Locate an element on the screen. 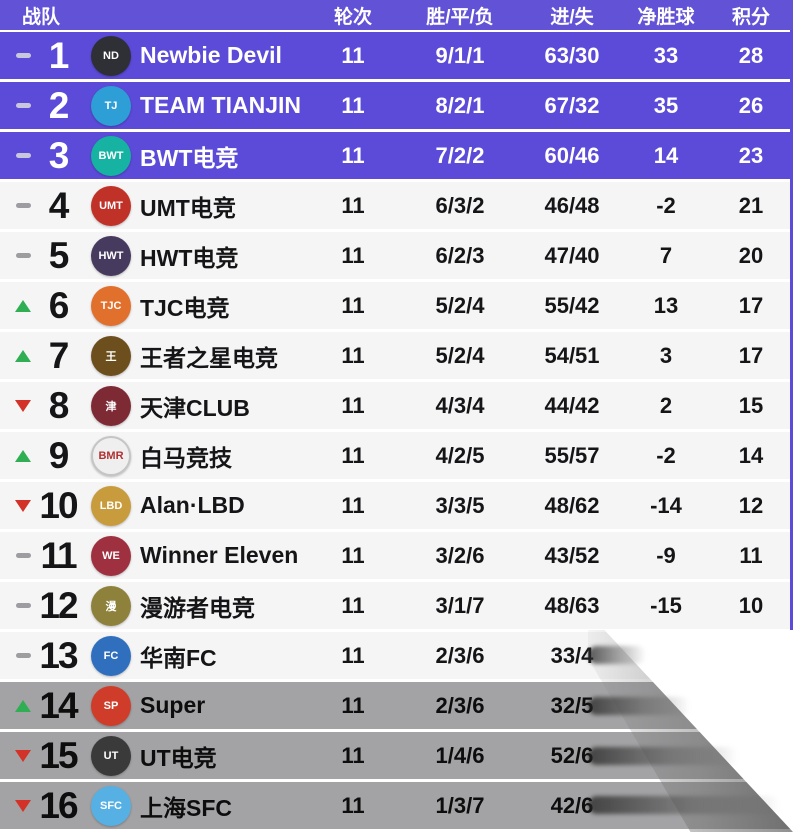 The image size is (793, 832). rank-number: 6 is located at coordinates (59, 305).